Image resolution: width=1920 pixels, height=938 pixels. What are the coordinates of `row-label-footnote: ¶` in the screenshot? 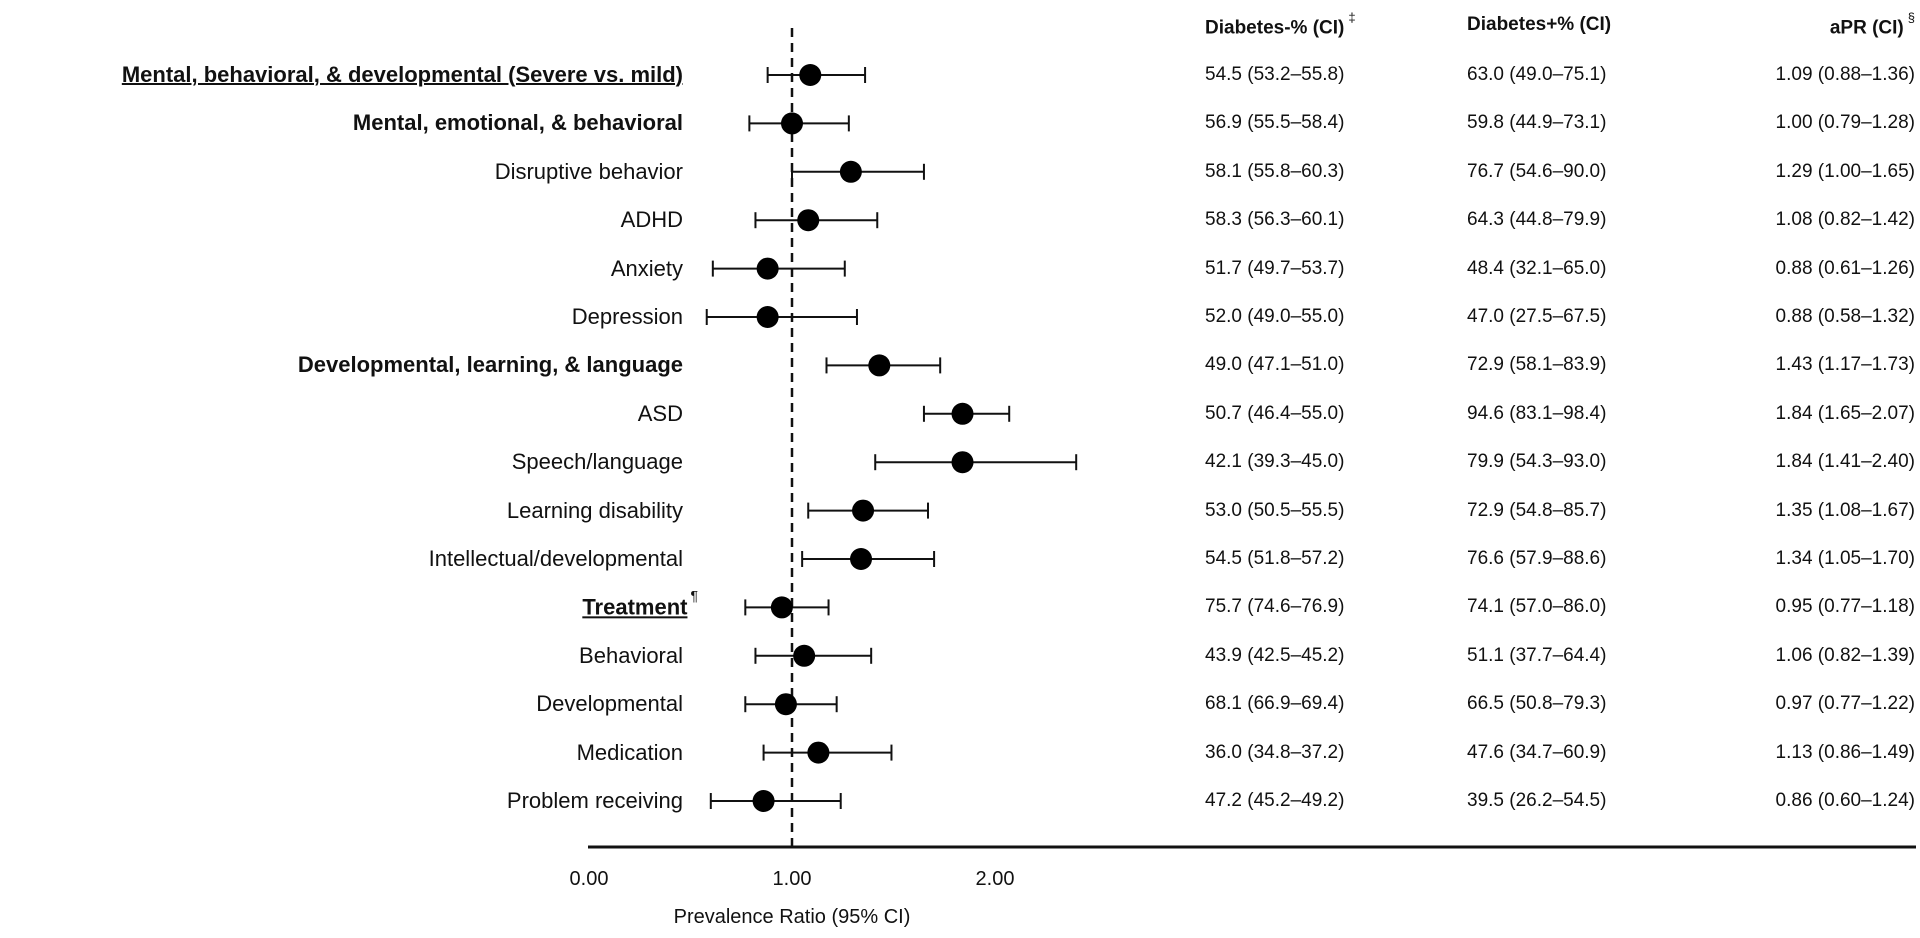 It's located at (694, 595).